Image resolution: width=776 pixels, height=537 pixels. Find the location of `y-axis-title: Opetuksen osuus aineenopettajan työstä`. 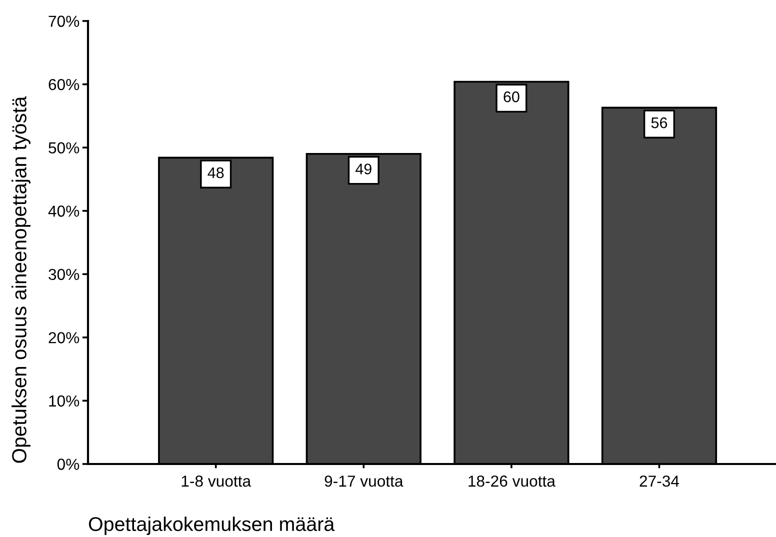

y-axis-title: Opetuksen osuus aineenopettajan työstä is located at coordinates (21, 279).